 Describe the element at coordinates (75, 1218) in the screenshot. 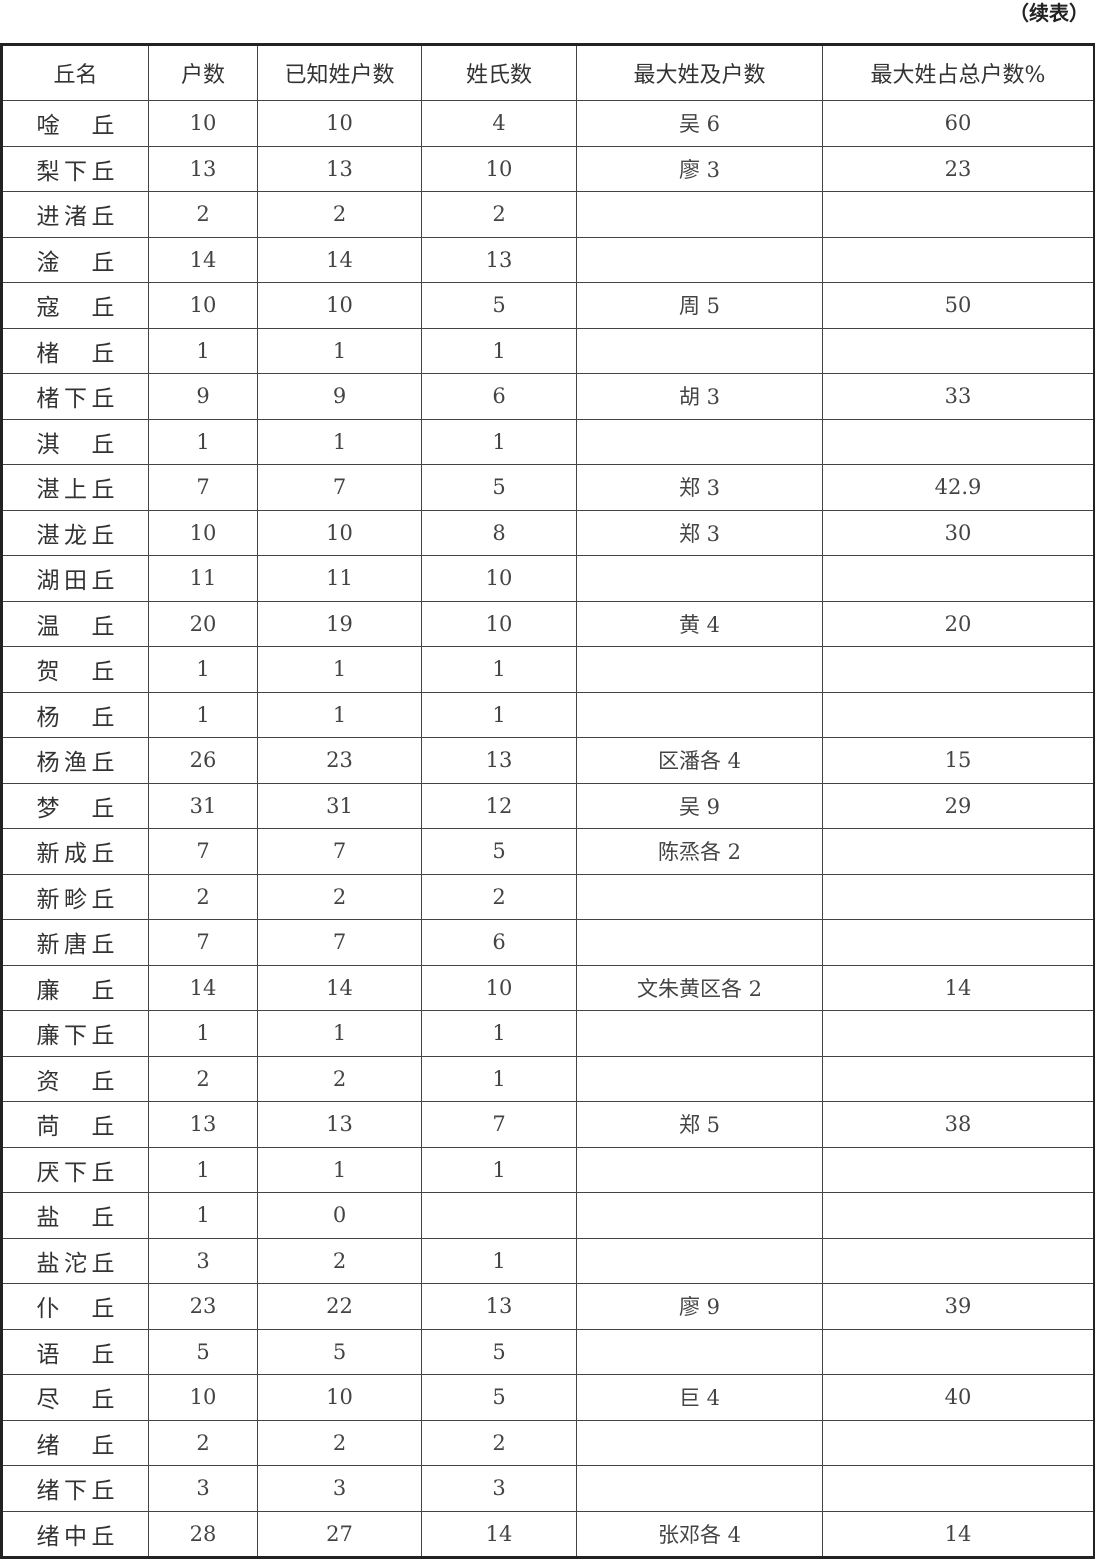

I see `qiu-name-text: 盐丘` at that location.